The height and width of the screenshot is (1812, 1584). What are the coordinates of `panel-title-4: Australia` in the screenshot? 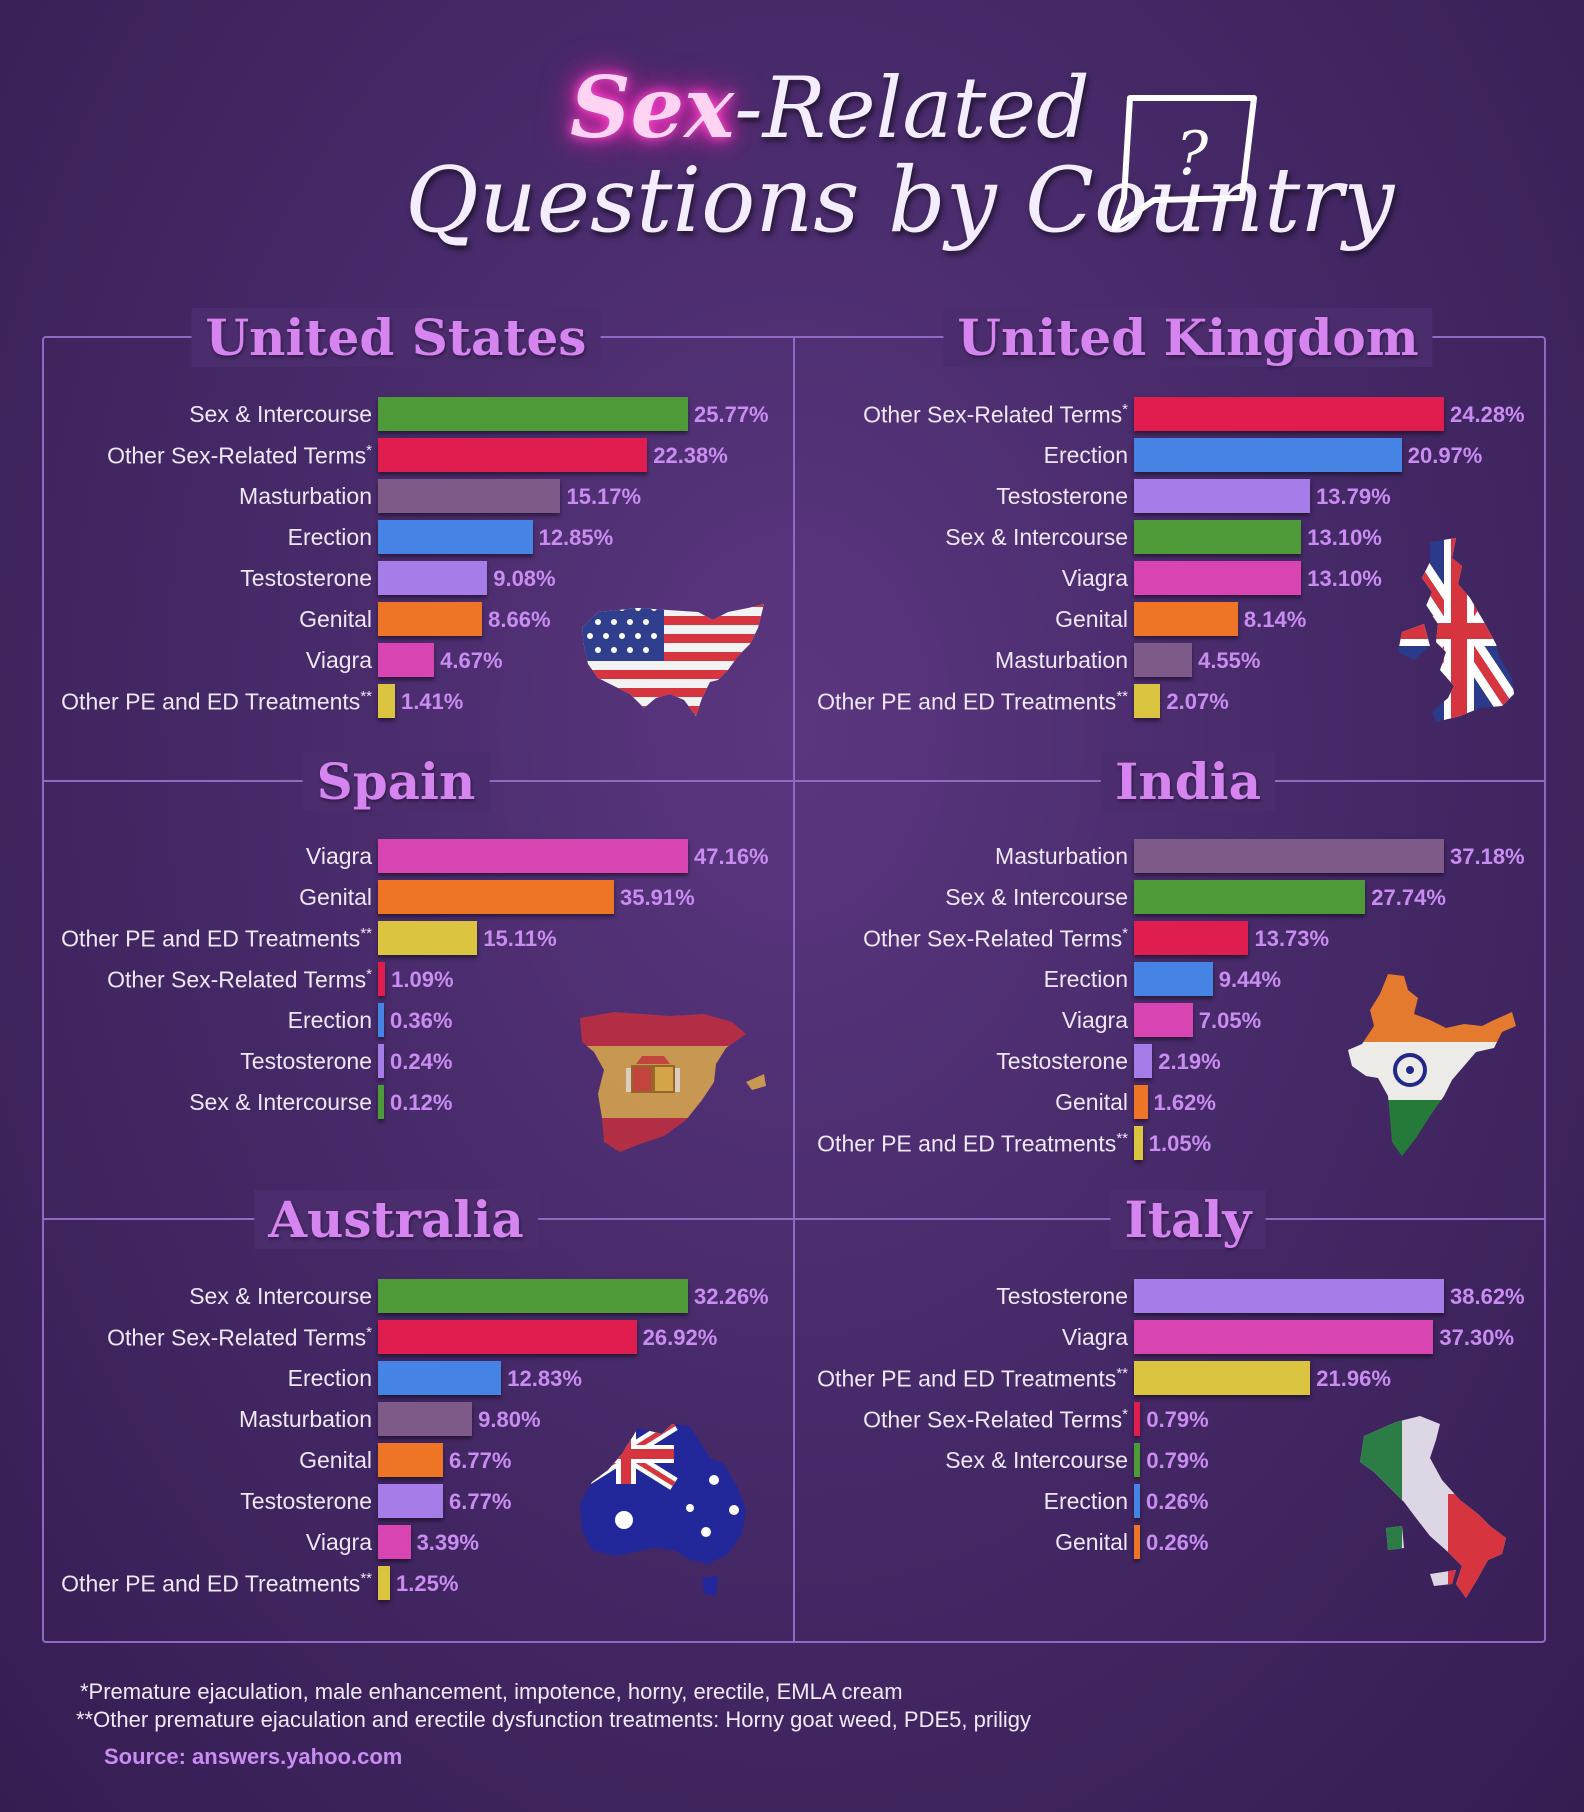 It's located at (396, 1219).